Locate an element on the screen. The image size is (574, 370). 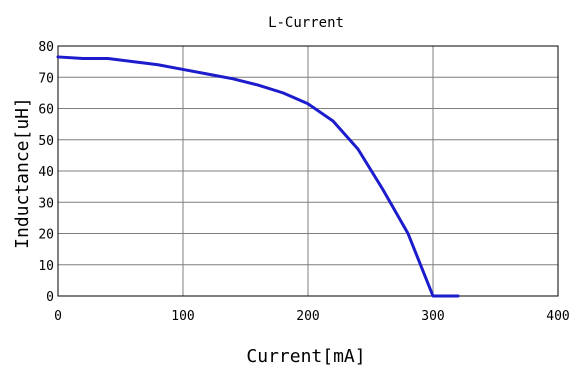
y-tick-label: 30 is located at coordinates (46, 203).